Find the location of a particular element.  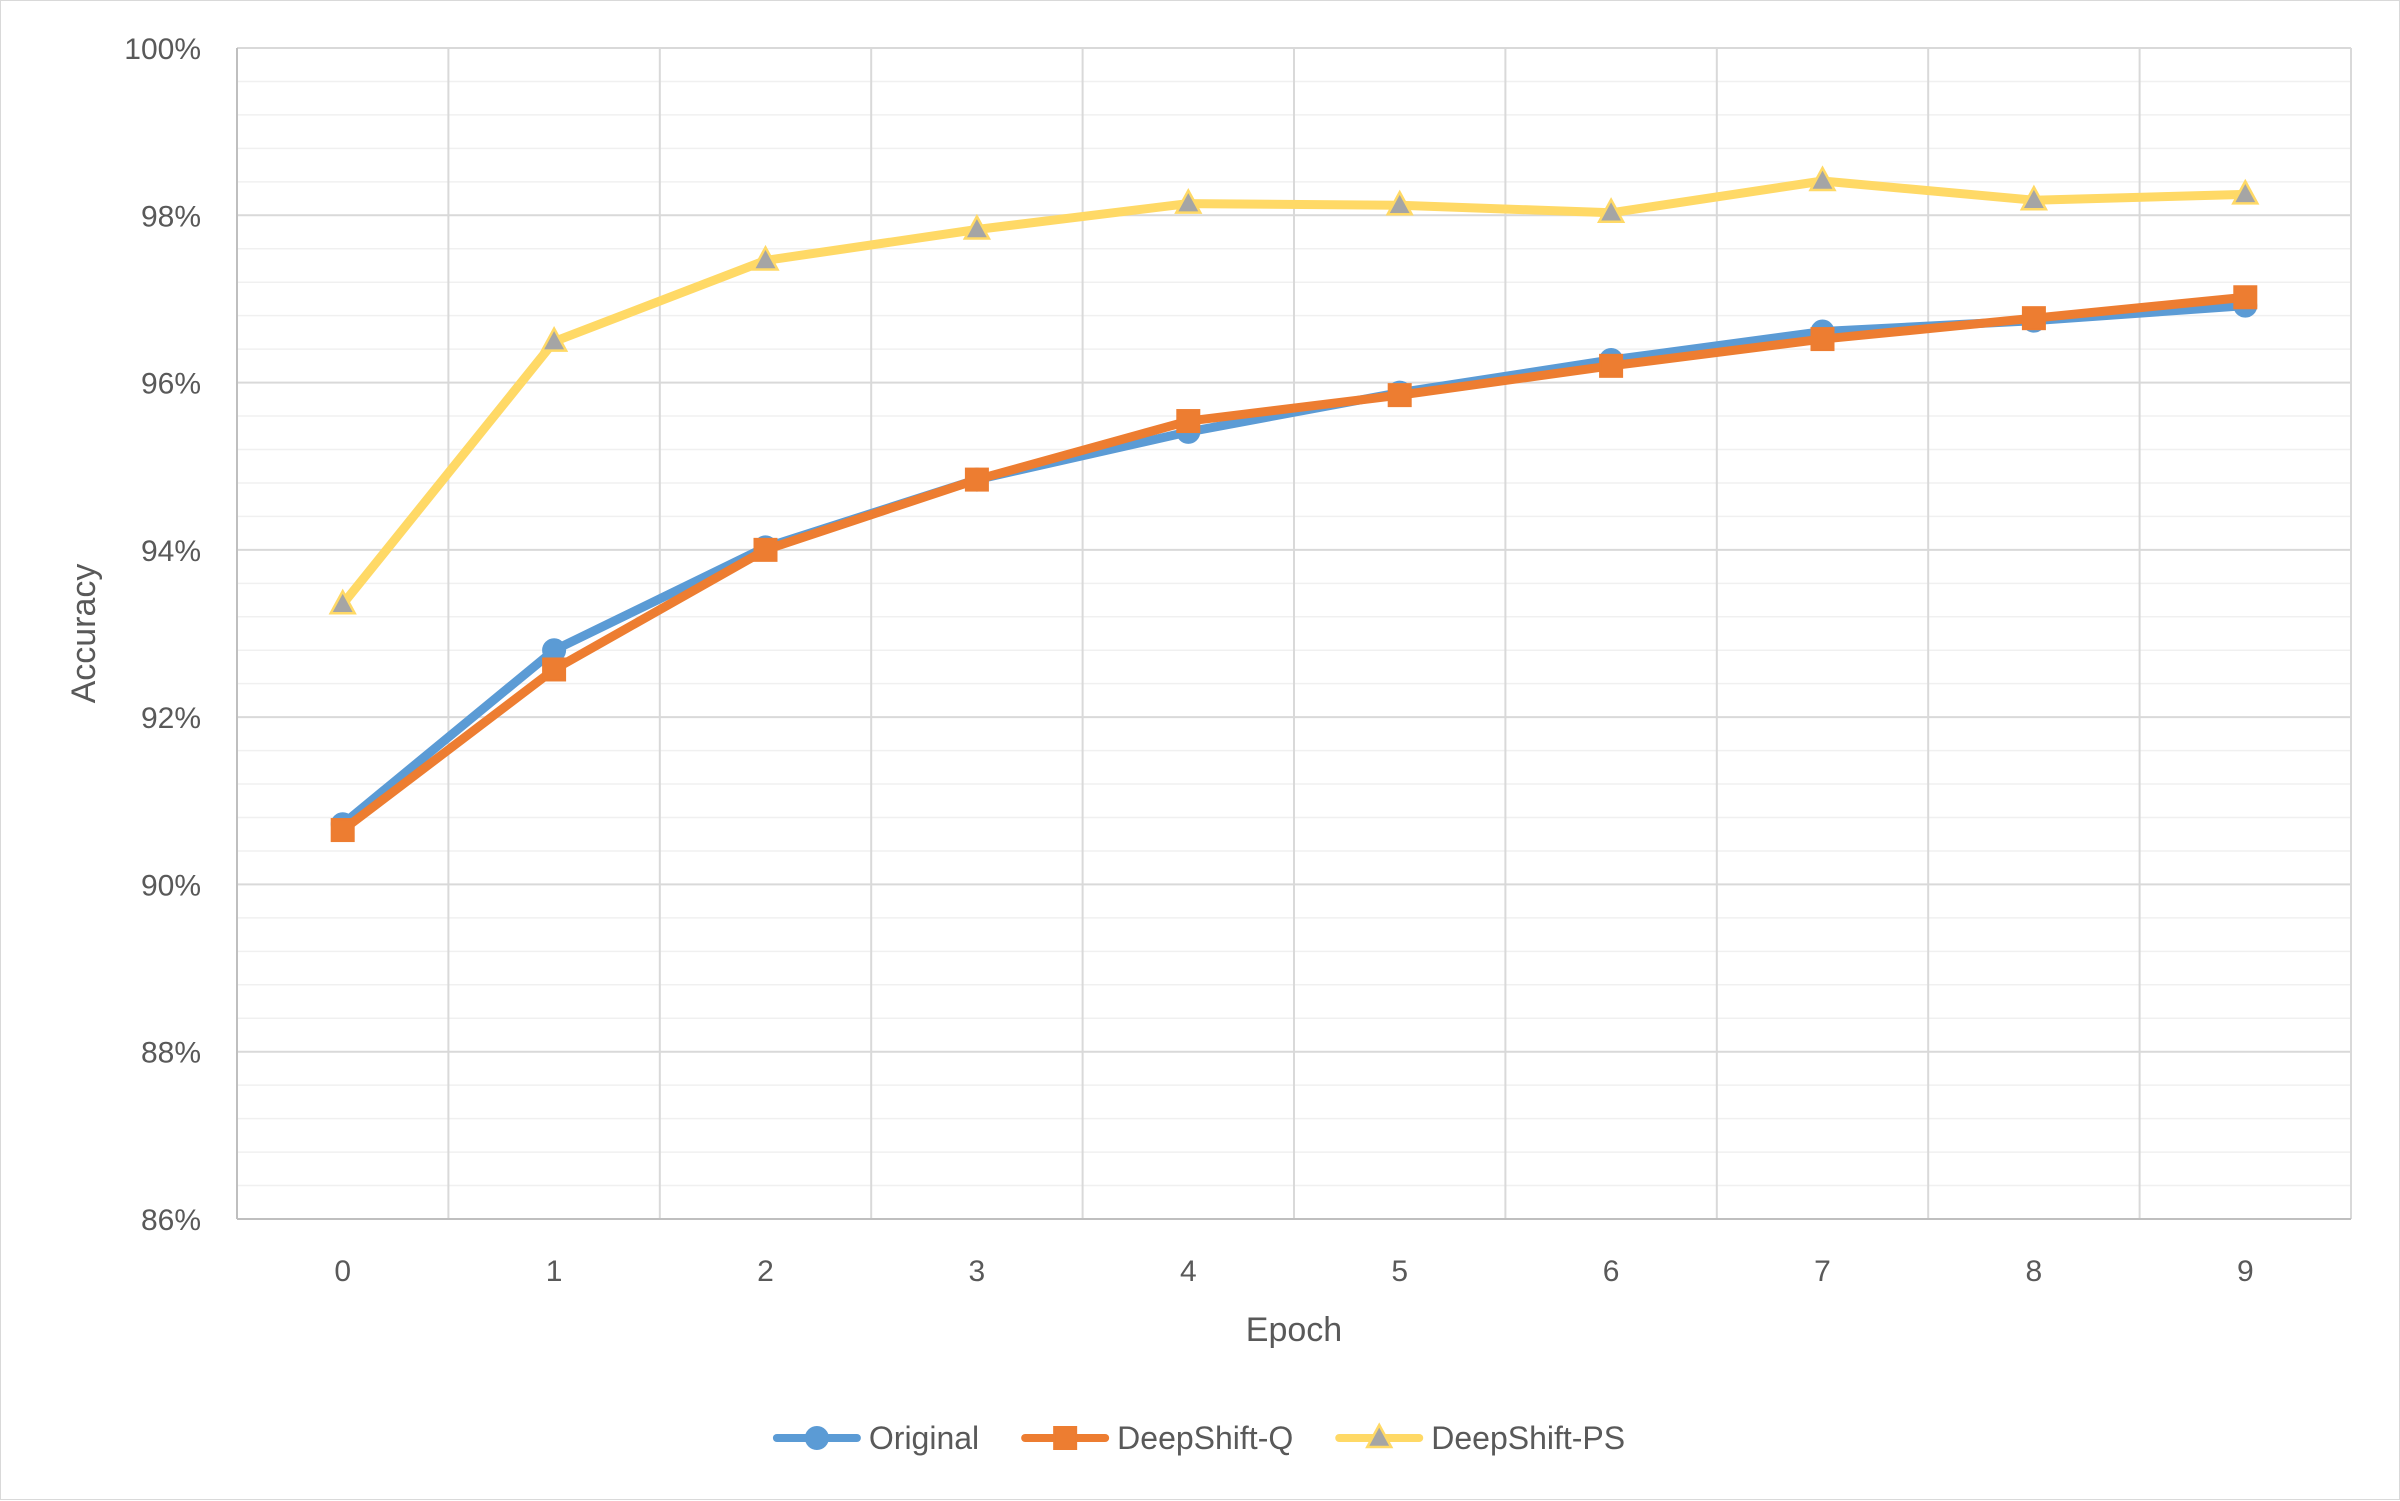

y-tick-label: 98% is located at coordinates (171, 216).